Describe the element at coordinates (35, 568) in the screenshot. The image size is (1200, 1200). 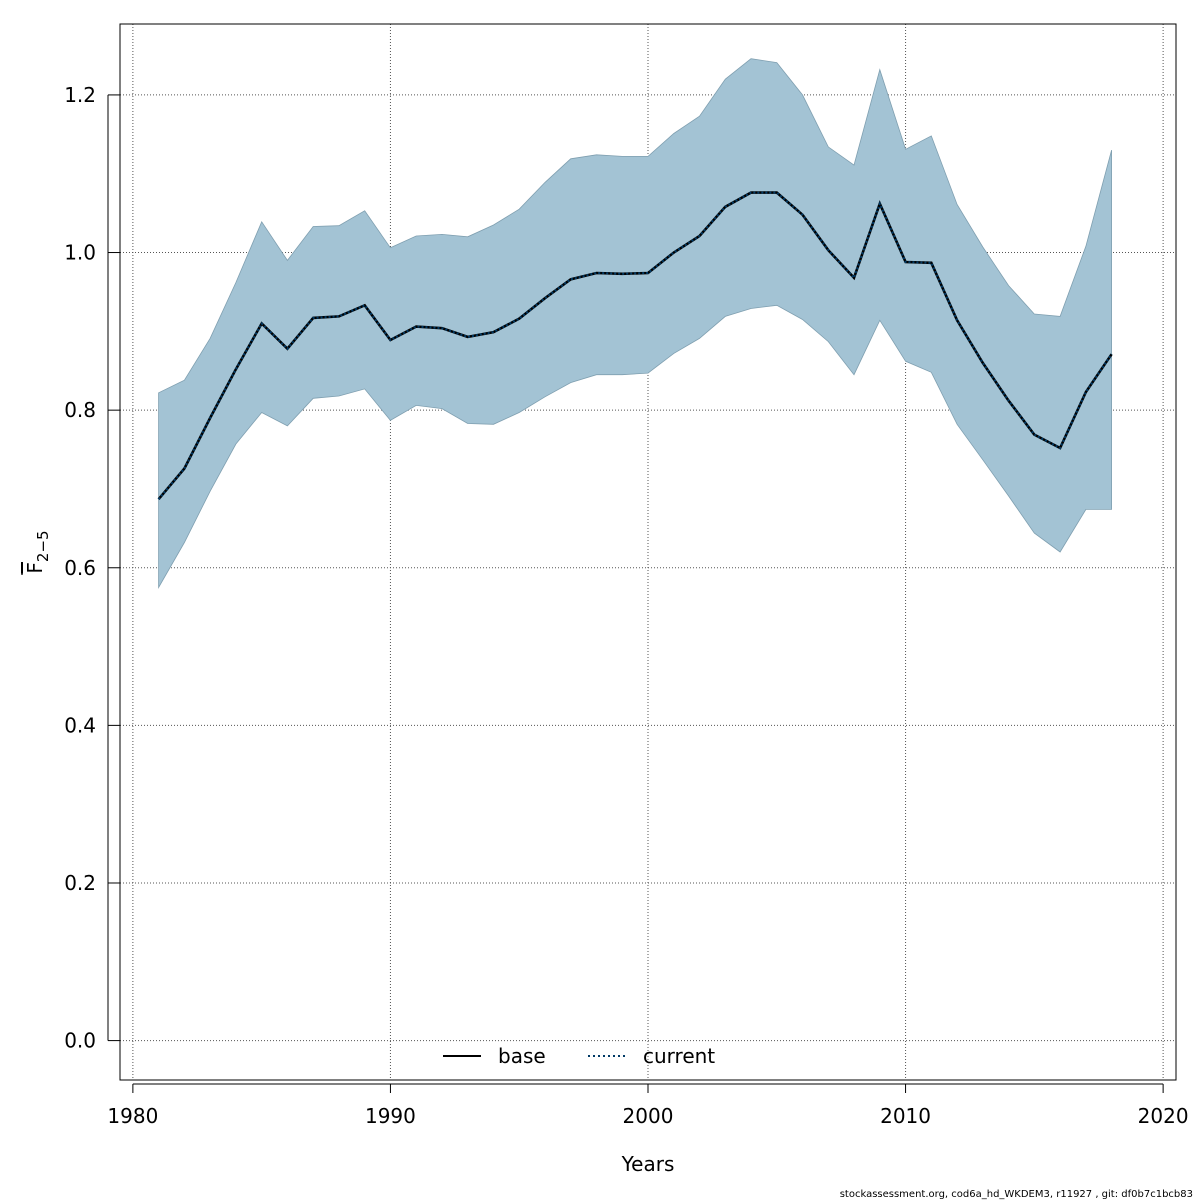
I see `y-axis-title-main: F` at that location.